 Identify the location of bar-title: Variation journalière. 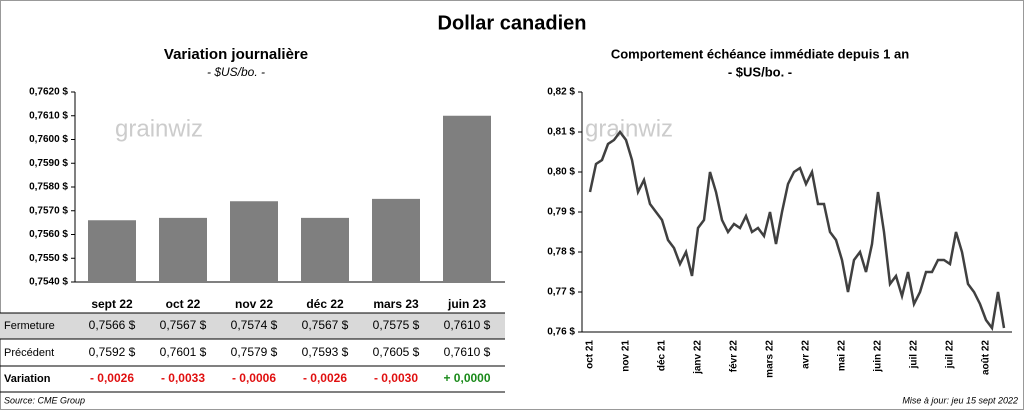
(236, 54).